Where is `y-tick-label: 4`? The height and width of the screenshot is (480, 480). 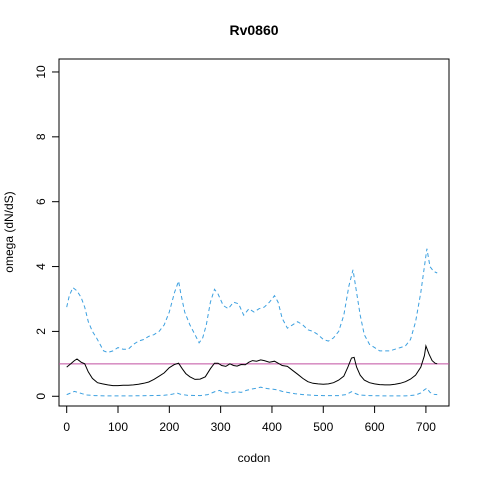
y-tick-label: 4 is located at coordinates (41, 266).